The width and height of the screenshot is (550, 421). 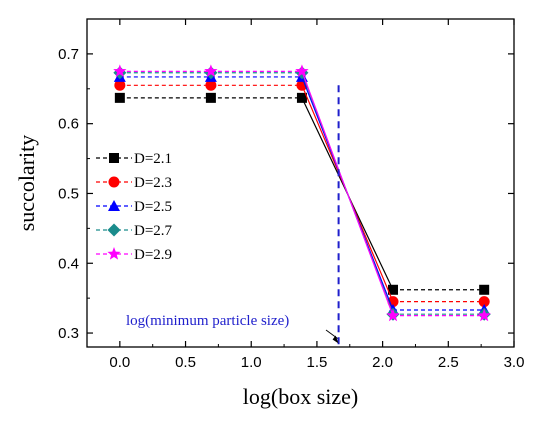 What do you see at coordinates (153, 159) in the screenshot?
I see `legend-label: D=2.1` at bounding box center [153, 159].